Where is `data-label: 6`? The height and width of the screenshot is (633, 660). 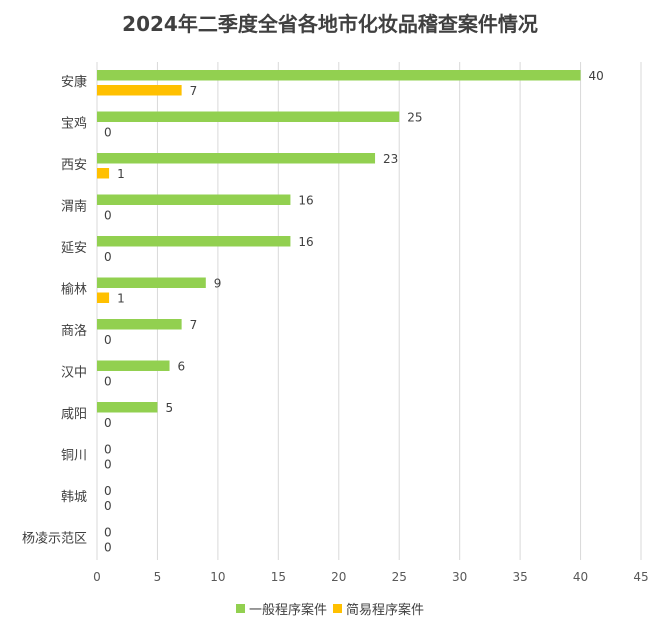
data-label: 6 is located at coordinates (182, 367).